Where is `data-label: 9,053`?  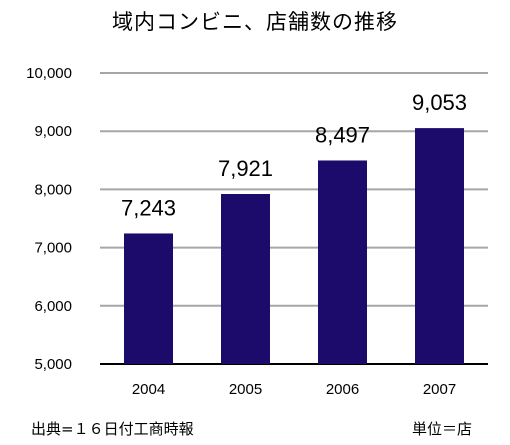 data-label: 9,053 is located at coordinates (439, 102).